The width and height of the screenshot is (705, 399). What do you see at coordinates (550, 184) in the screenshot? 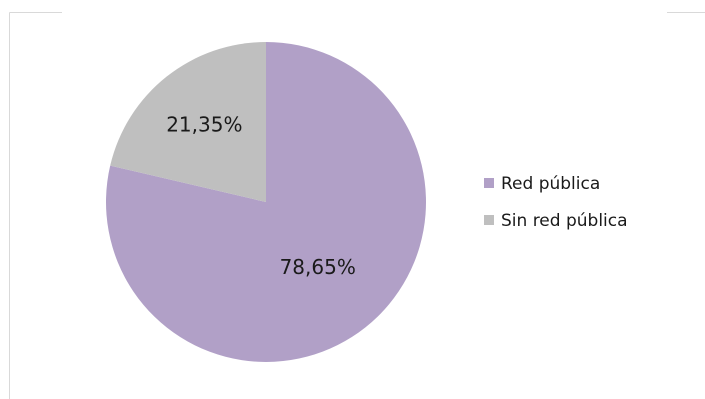
I see `legend-label-red-publica: Red pública` at bounding box center [550, 184].